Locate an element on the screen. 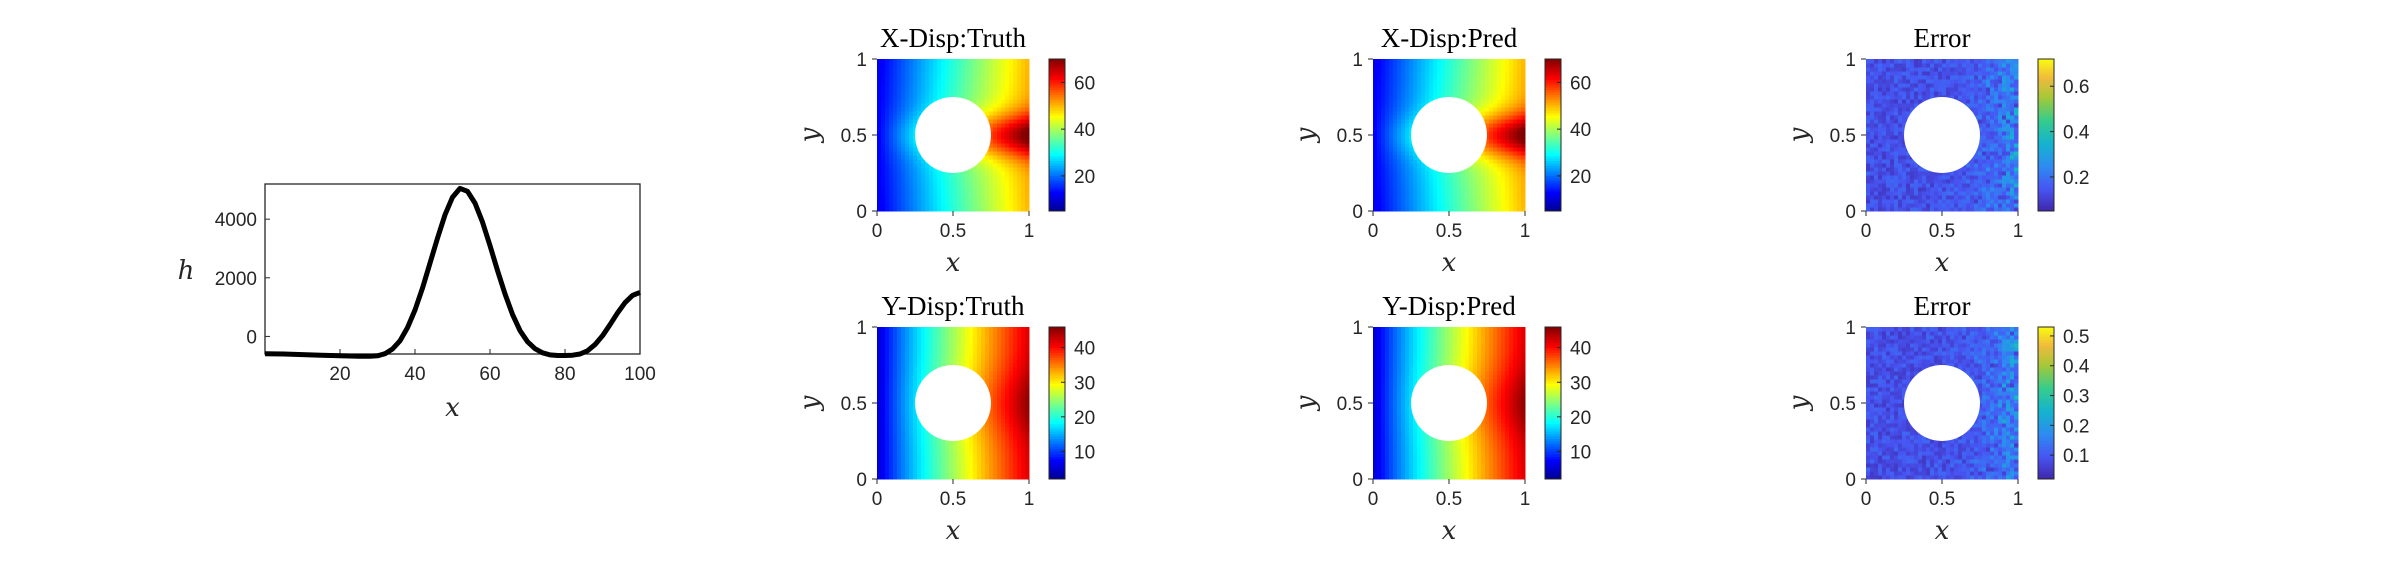 This screenshot has width=2400, height=563. chart-4-colorbar-step is located at coordinates (2046, 83).